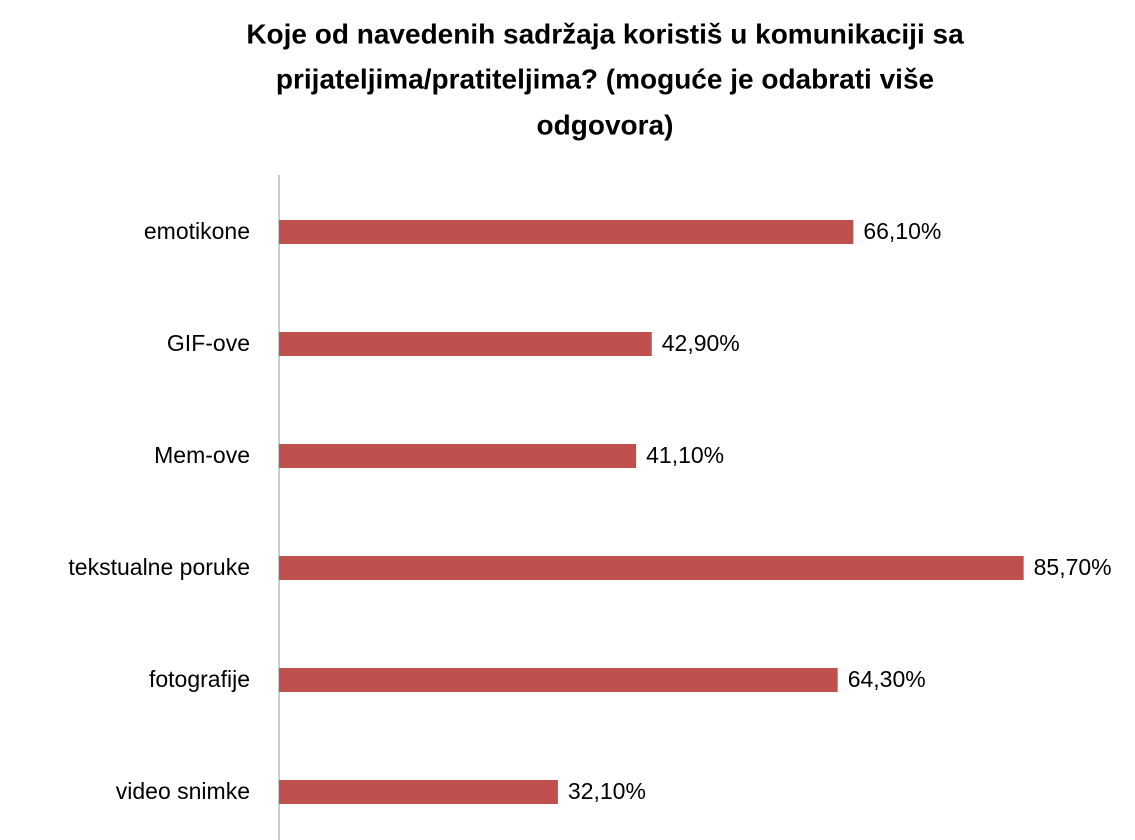  I want to click on value-label: 66,10%, so click(902, 231).